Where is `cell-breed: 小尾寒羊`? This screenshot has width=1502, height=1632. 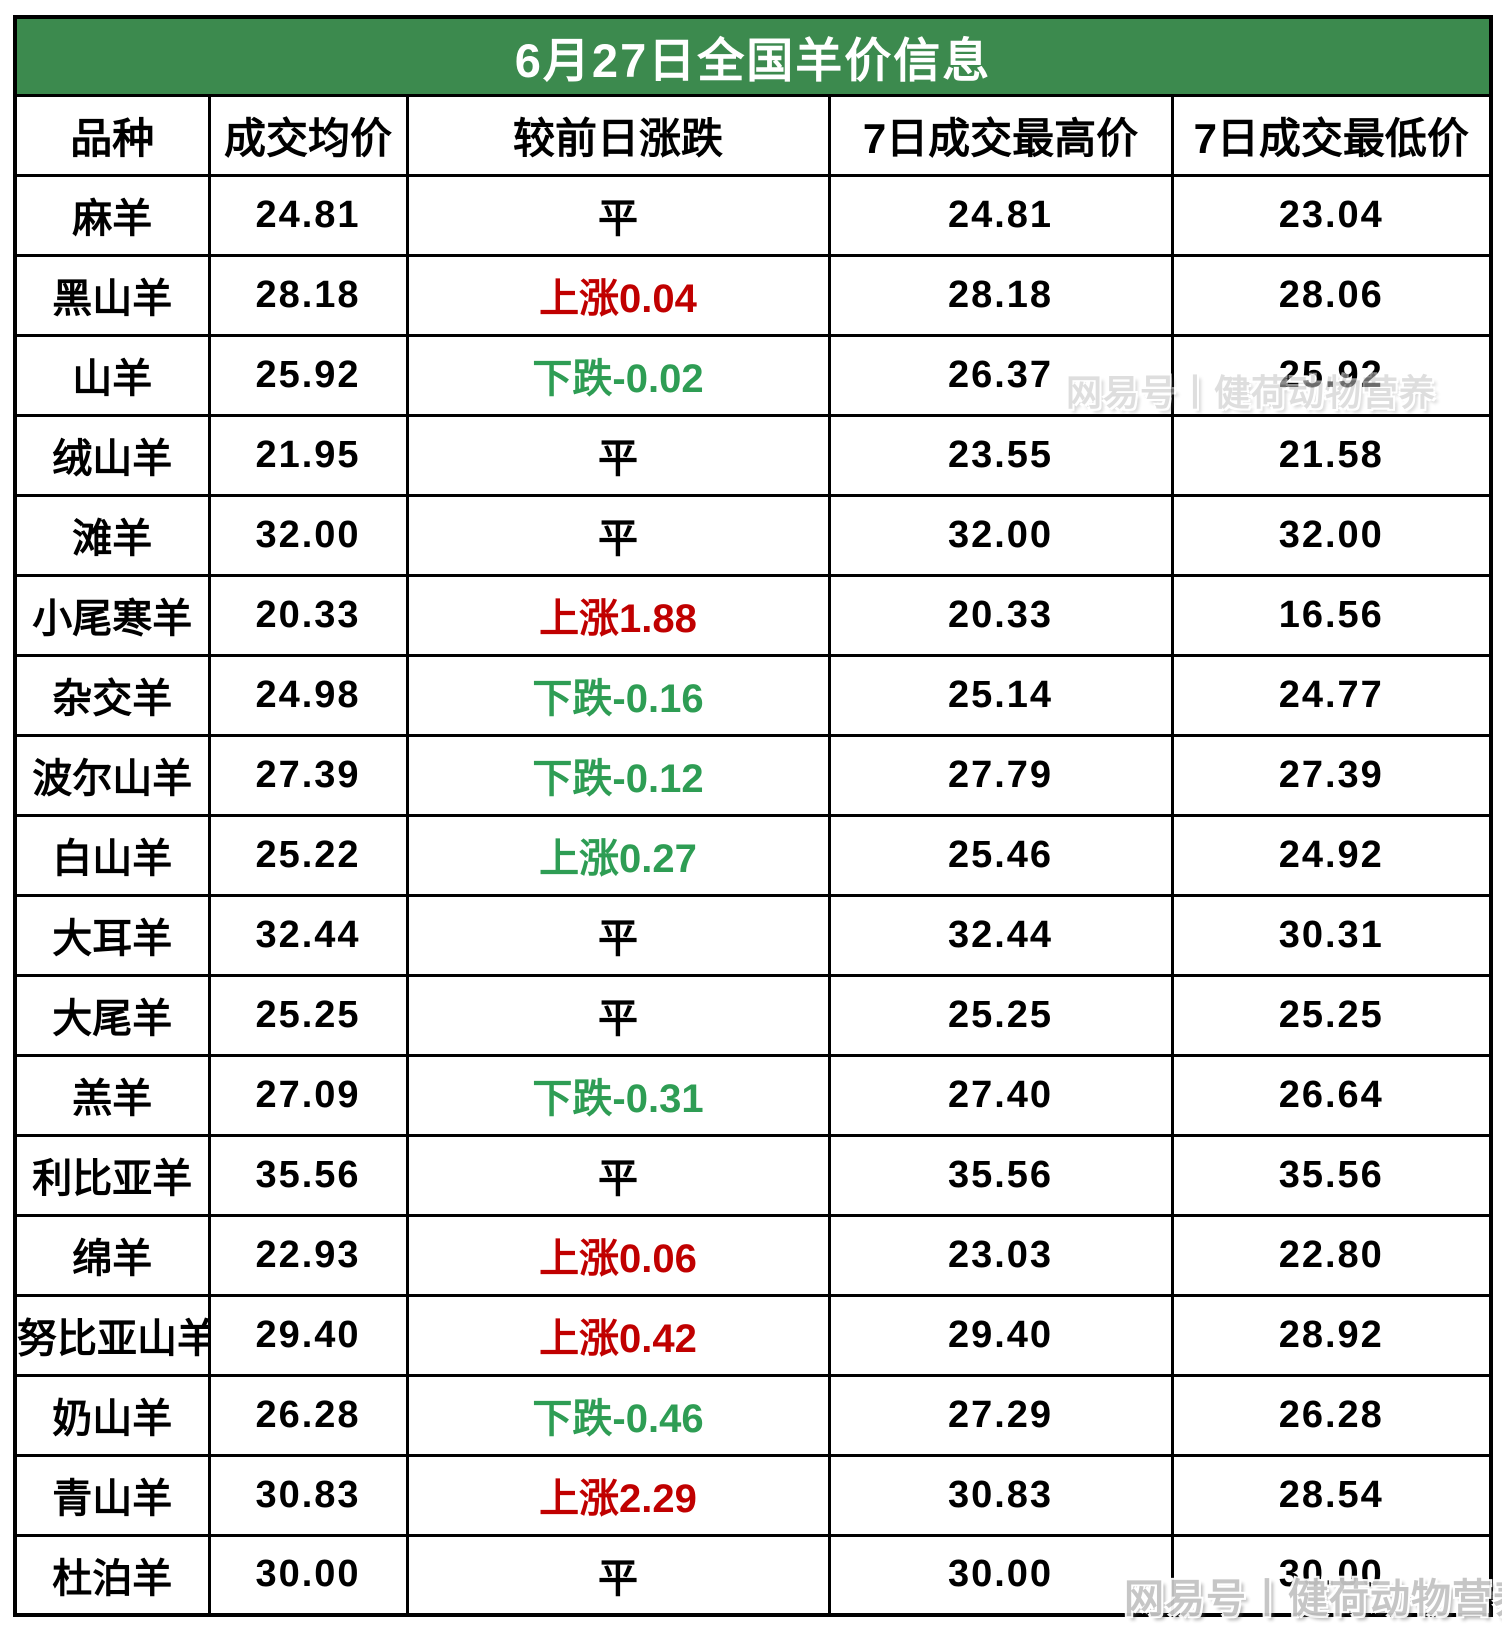
cell-breed: 小尾寒羊 is located at coordinates (112, 615).